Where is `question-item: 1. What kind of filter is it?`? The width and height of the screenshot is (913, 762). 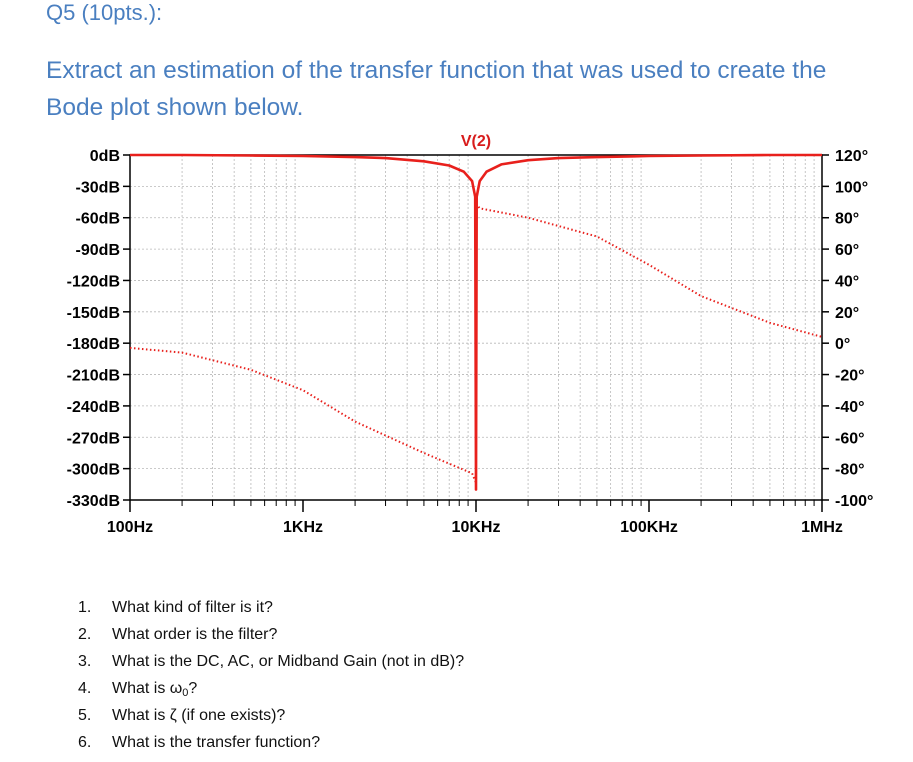 question-item: 1. What kind of filter is it? is located at coordinates (271, 609).